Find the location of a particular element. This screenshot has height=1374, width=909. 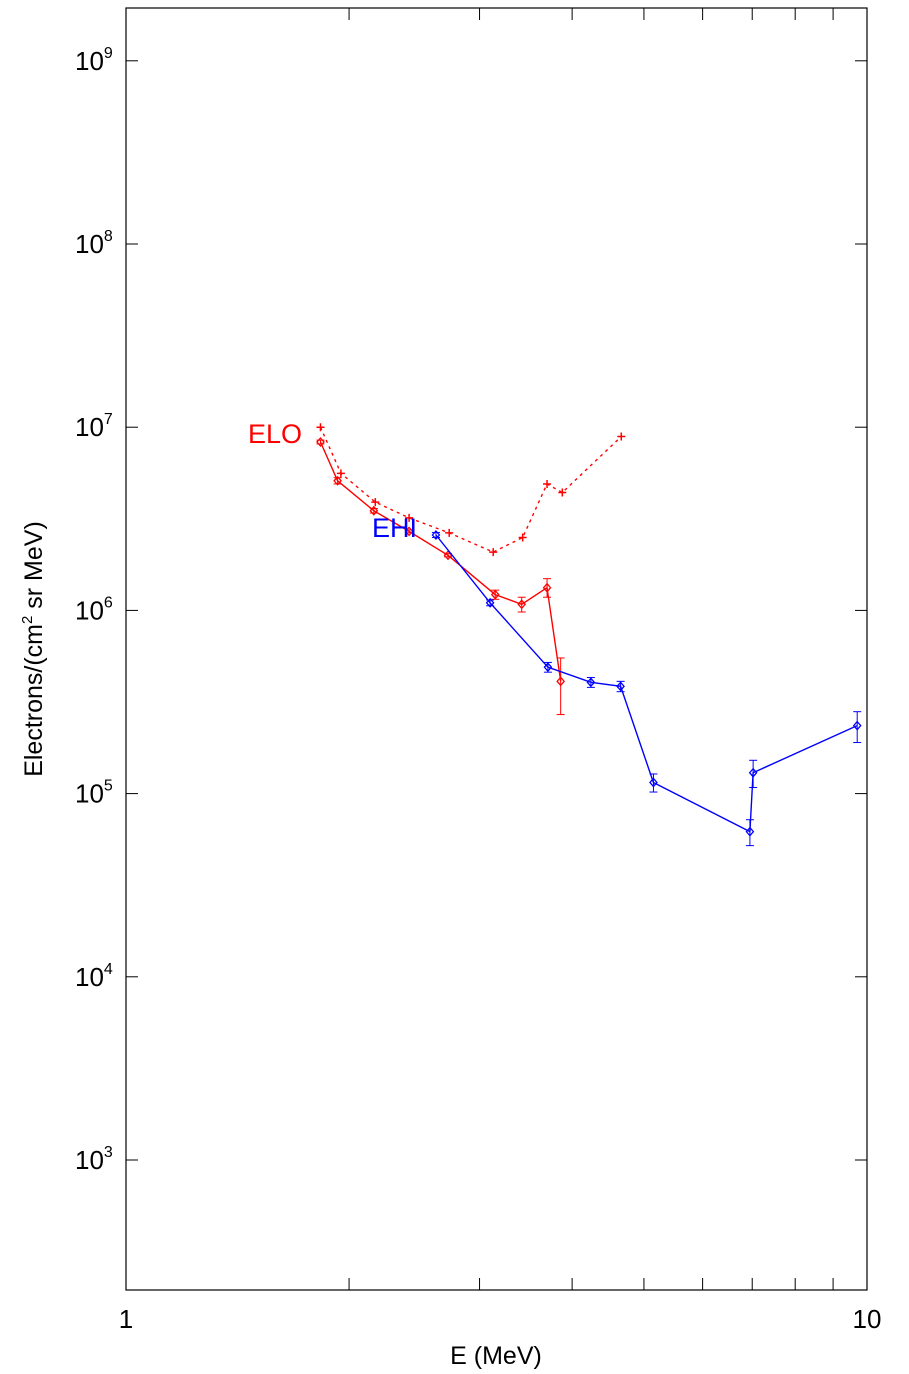

y-axis-title: Electrons/(cm2 sr MeV) is located at coordinates (33, 649).